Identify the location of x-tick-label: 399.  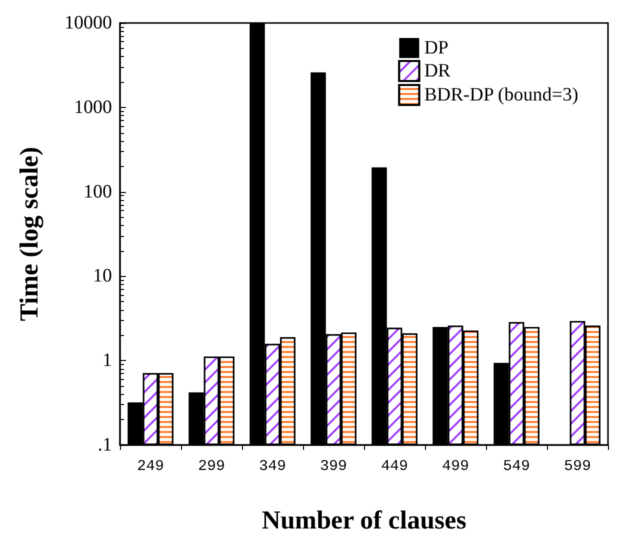
(334, 466).